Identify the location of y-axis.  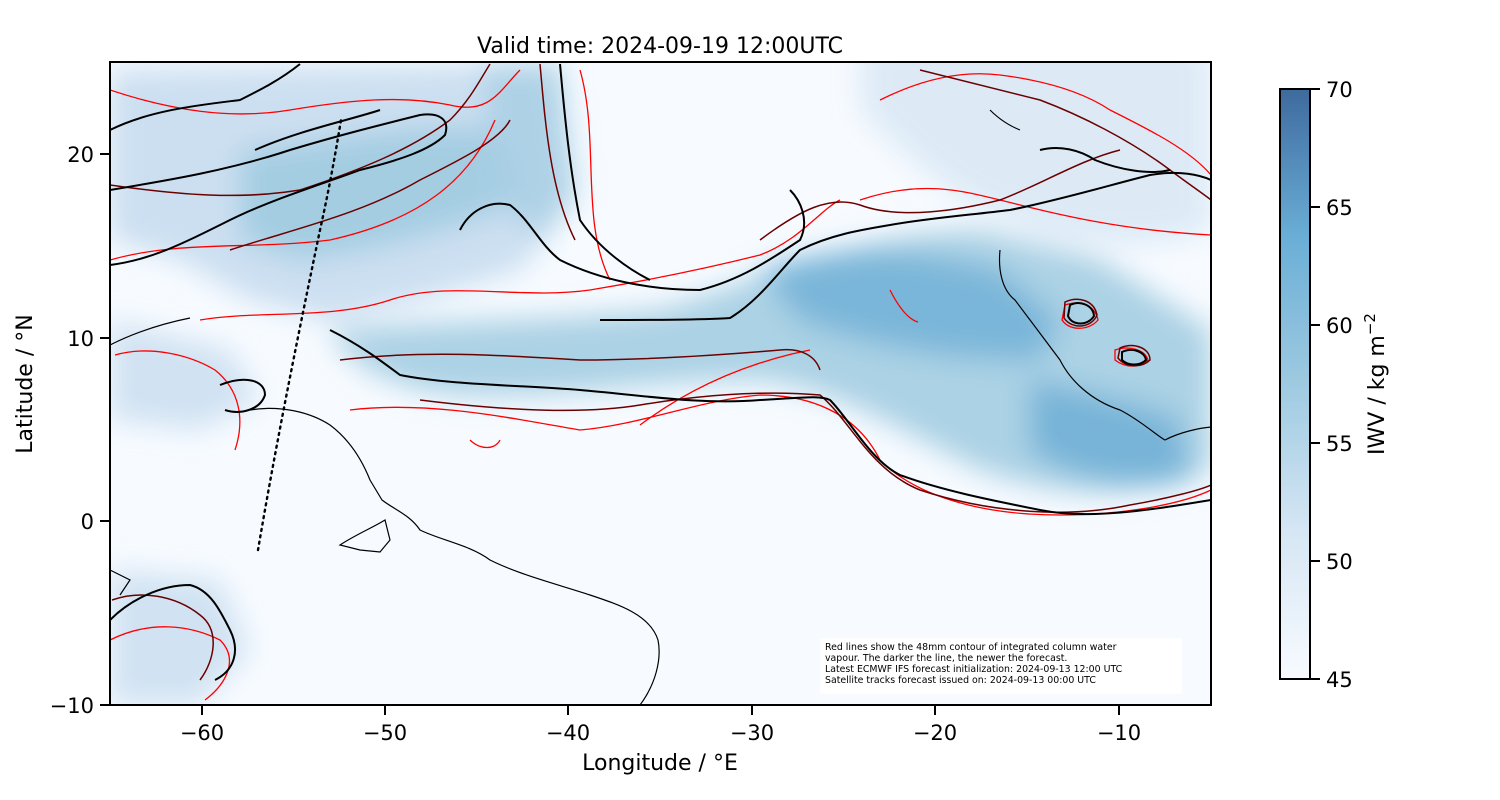
(105, 429).